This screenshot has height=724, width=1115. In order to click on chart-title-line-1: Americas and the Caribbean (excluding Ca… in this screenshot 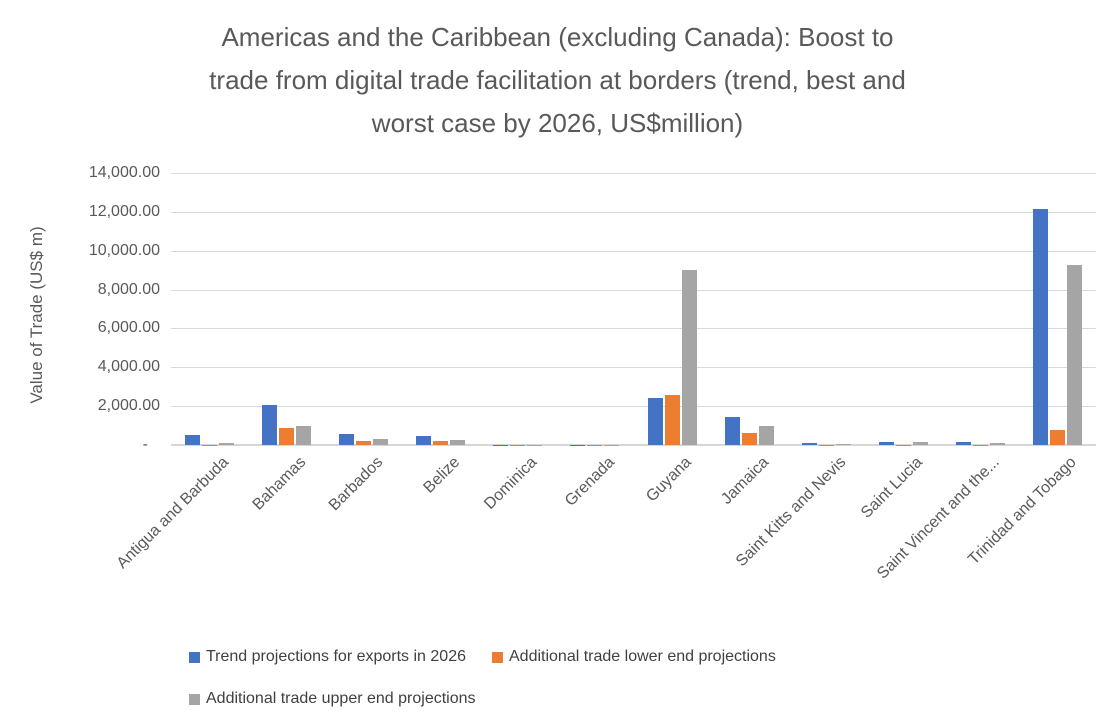, I will do `click(557, 37)`.